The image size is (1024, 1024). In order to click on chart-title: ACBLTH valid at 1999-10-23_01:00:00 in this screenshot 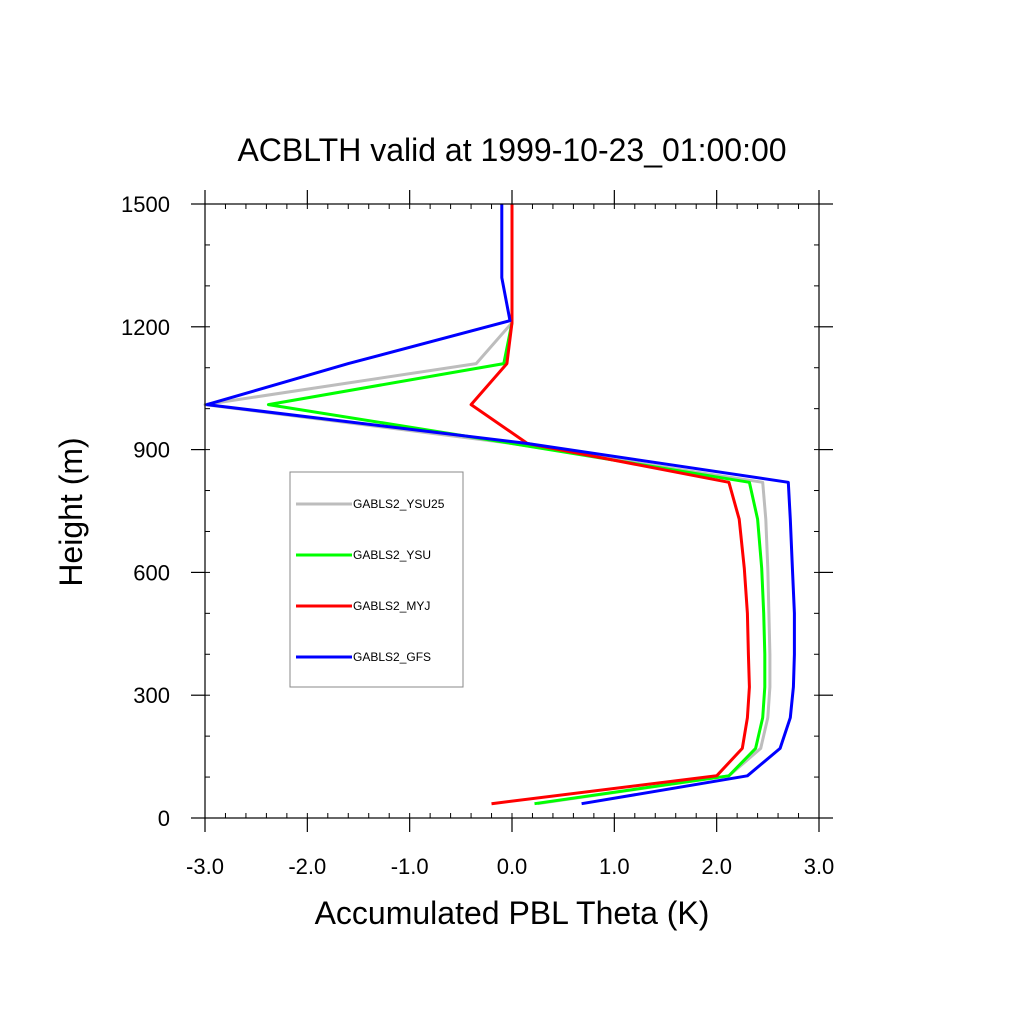, I will do `click(511, 150)`.